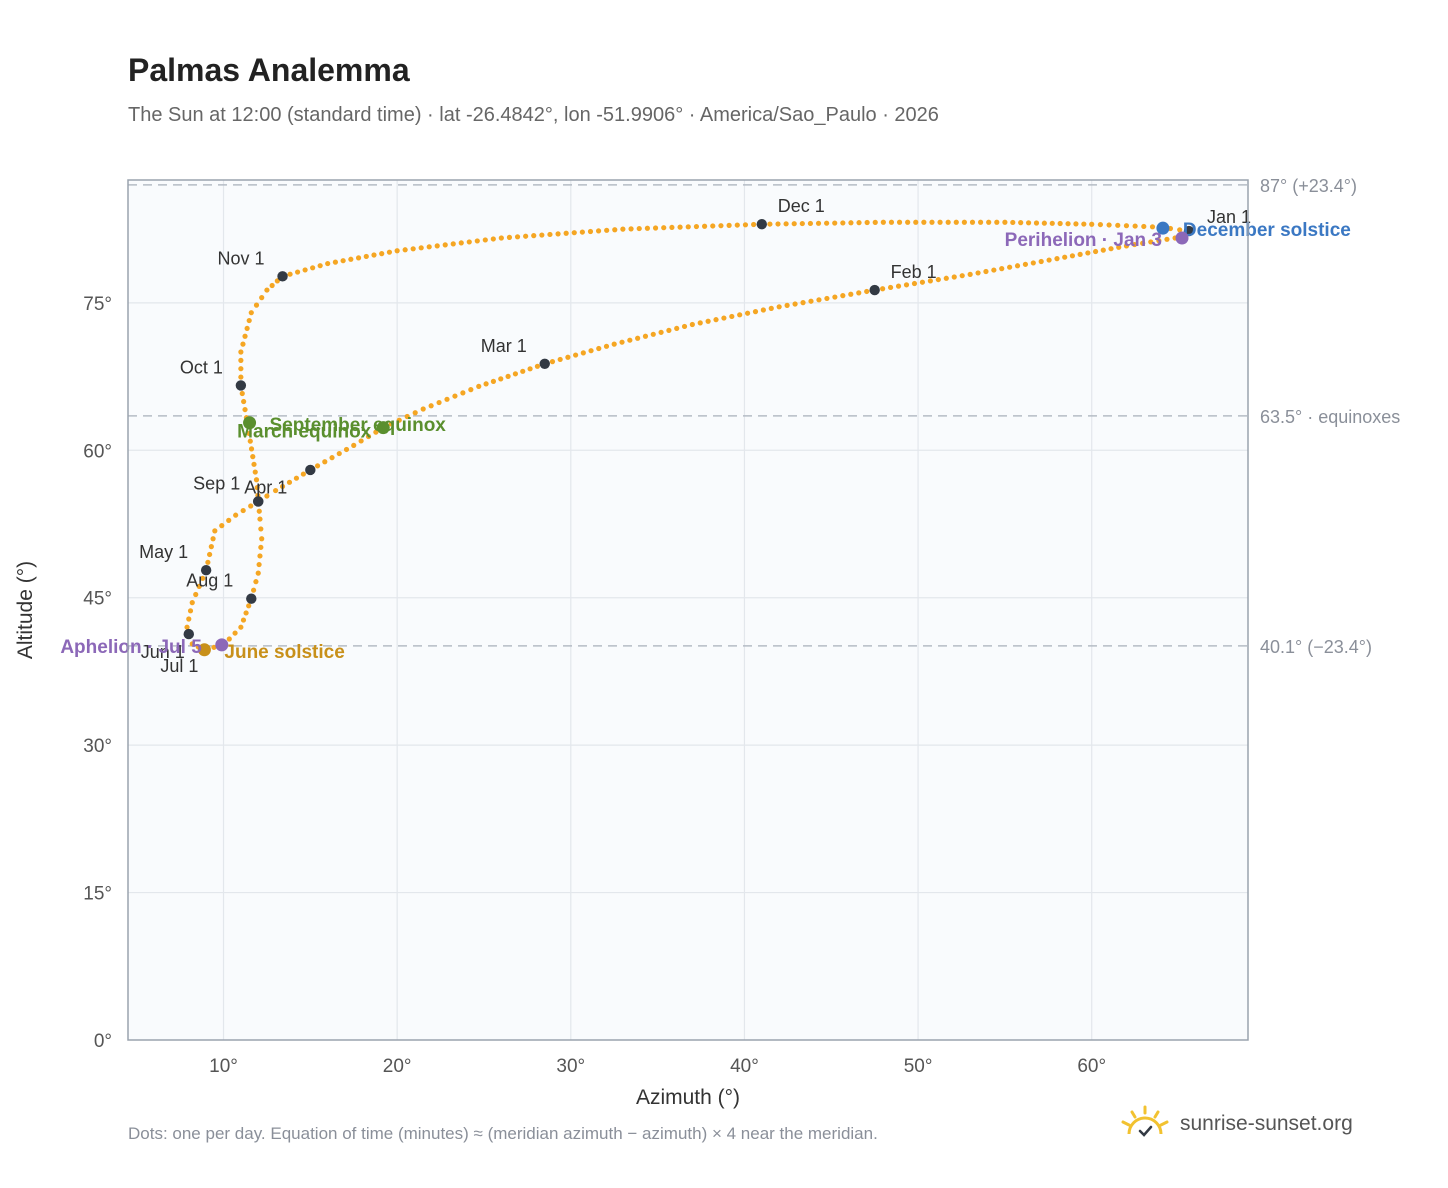 Image resolution: width=1448 pixels, height=1188 pixels. Describe the element at coordinates (163, 652) in the screenshot. I see `month-marker-label: Jun 1` at that location.